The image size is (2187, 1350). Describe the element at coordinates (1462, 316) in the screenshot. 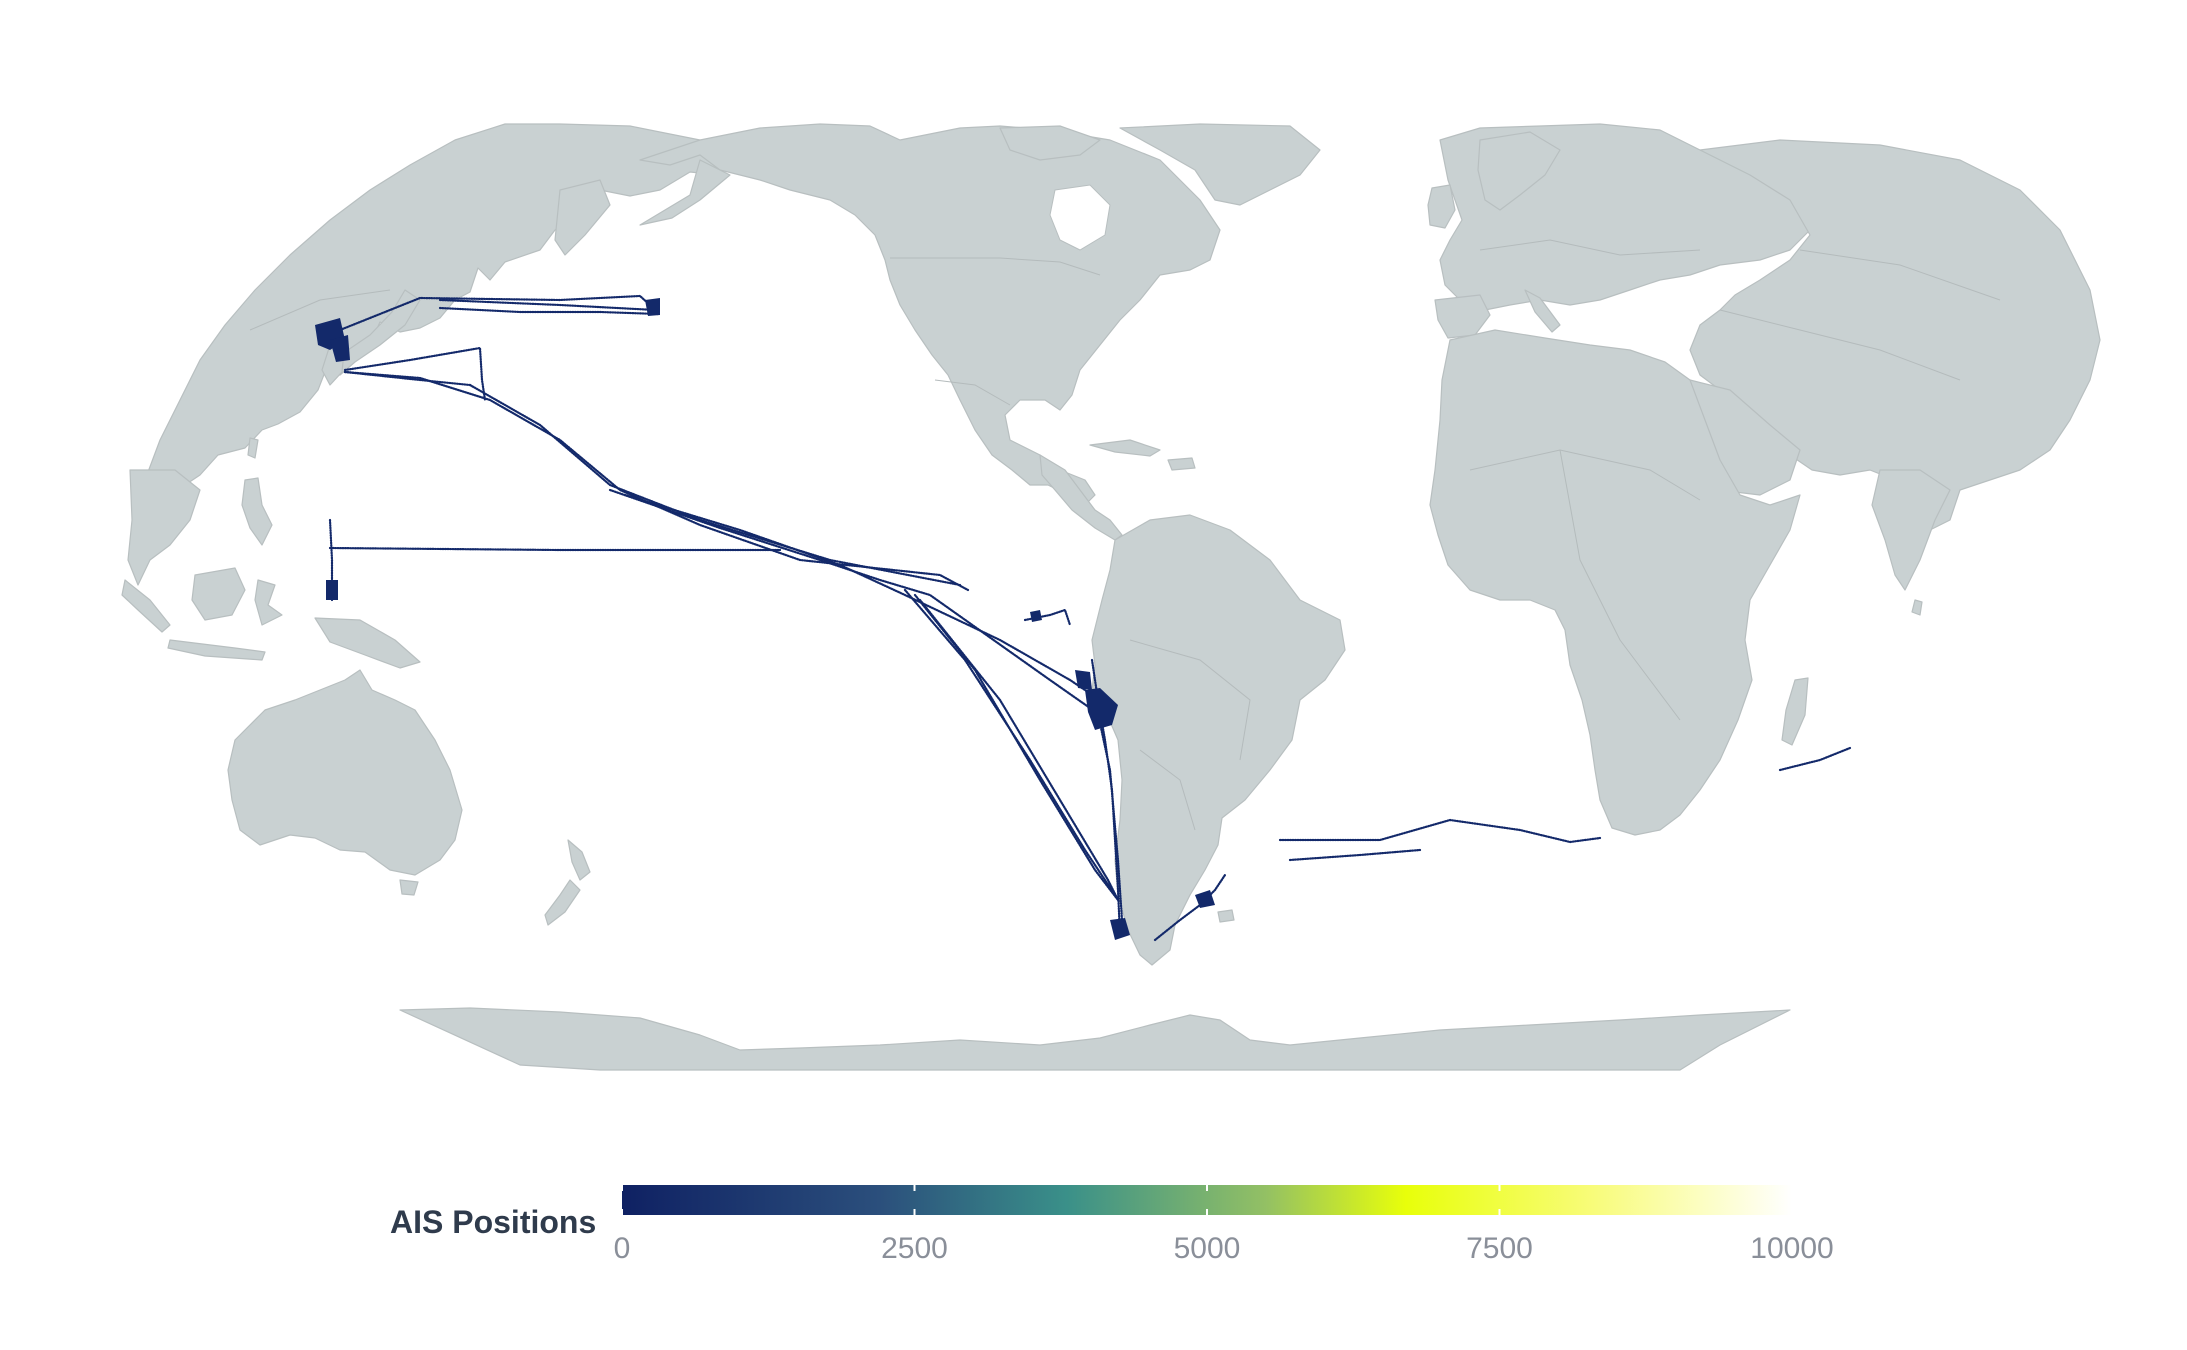

I see `land-iberia` at that location.